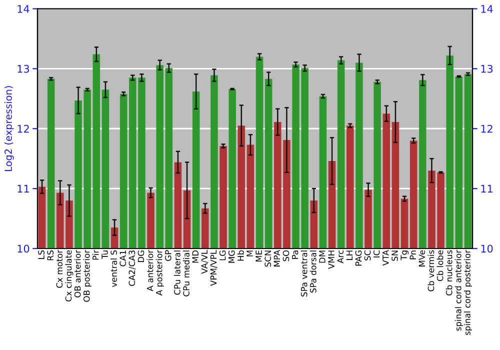  I want to click on x-tick-label: VPM/VPL, so click(214, 268).